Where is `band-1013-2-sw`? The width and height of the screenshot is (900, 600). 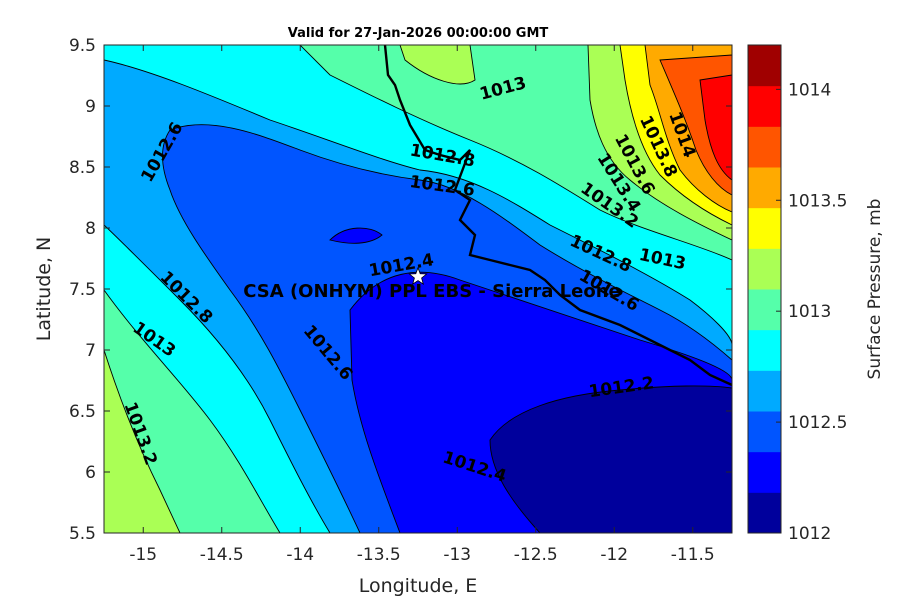
band-1013-2-sw is located at coordinates (142, 441).